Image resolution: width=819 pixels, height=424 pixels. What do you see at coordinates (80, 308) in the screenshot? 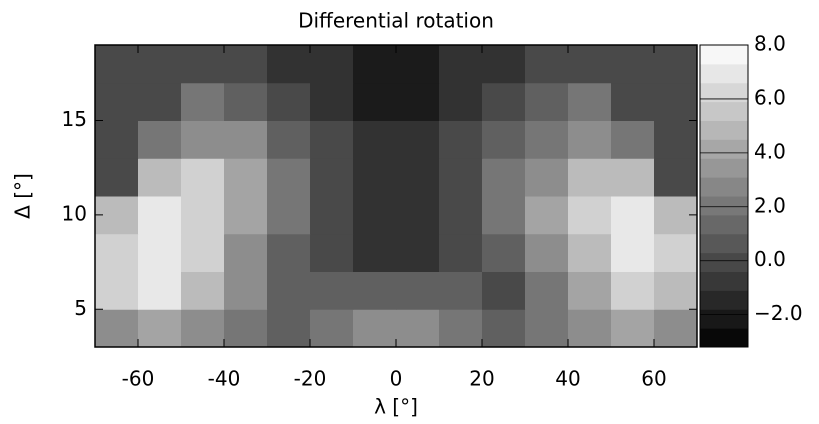
I see `y-tick-label: 5` at bounding box center [80, 308].